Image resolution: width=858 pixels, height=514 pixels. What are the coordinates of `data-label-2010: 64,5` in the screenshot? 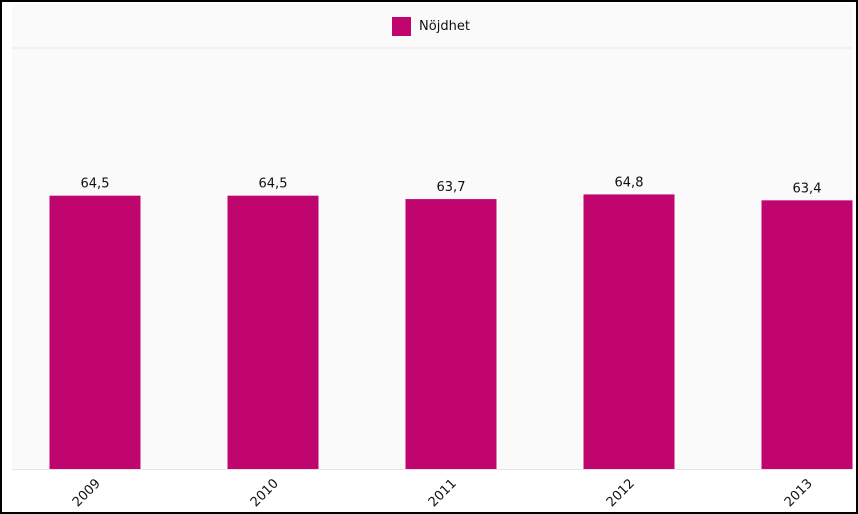 It's located at (273, 184).